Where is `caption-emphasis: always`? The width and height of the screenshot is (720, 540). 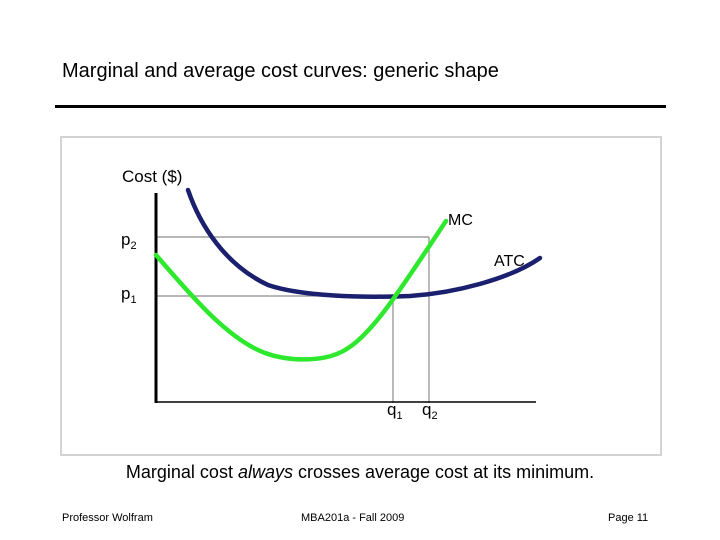
caption-emphasis: always is located at coordinates (265, 472).